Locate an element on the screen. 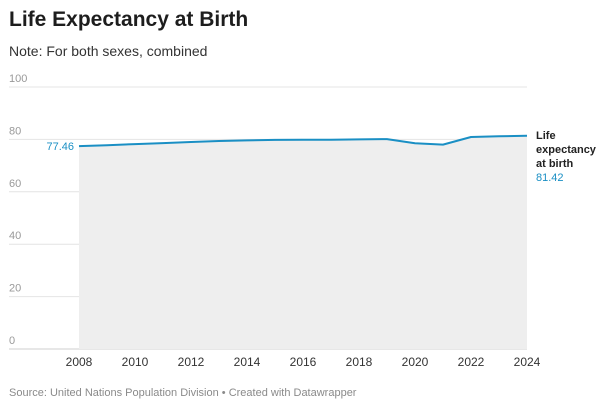  y-tick-label: 100 is located at coordinates (18, 79).